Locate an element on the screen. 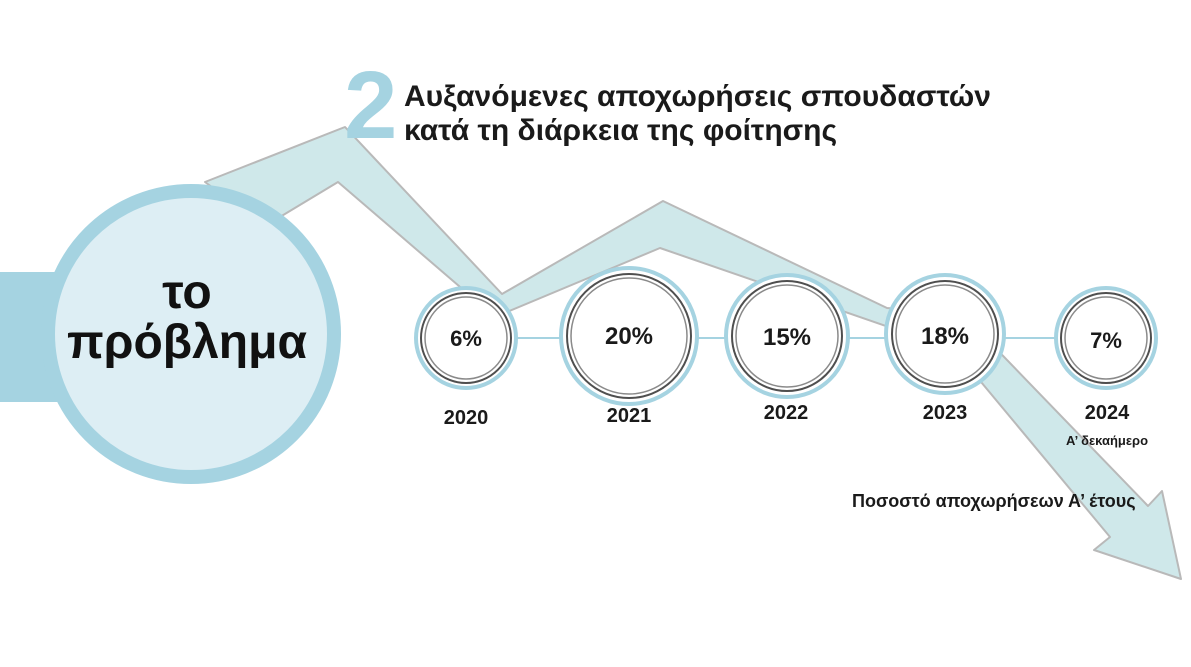 This screenshot has height=667, width=1191. year-2024-note: Α’ δεκαήμερο is located at coordinates (1107, 440).